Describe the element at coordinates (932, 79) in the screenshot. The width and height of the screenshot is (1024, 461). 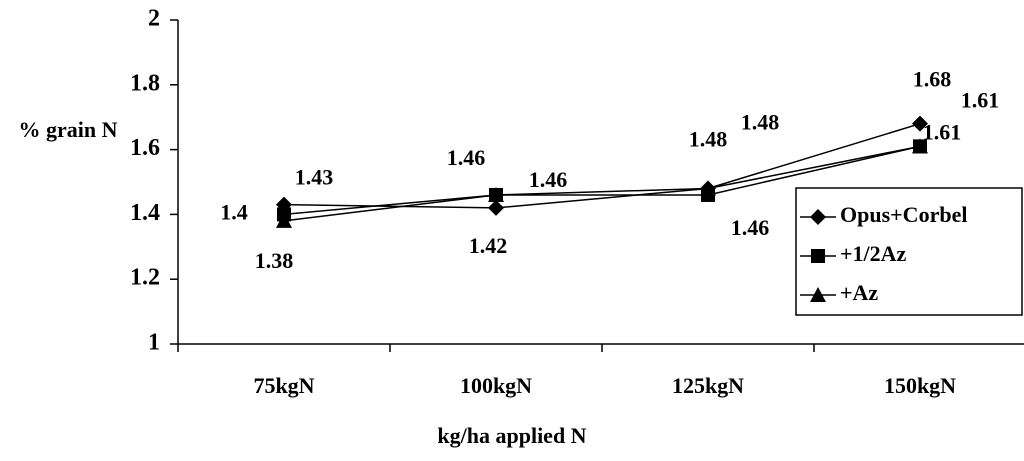
I see `data-label: 1.68` at that location.